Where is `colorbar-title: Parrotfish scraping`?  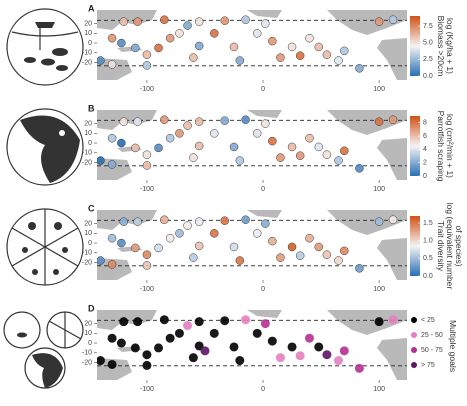 colorbar-title: Parrotfish scraping is located at coordinates (441, 146).